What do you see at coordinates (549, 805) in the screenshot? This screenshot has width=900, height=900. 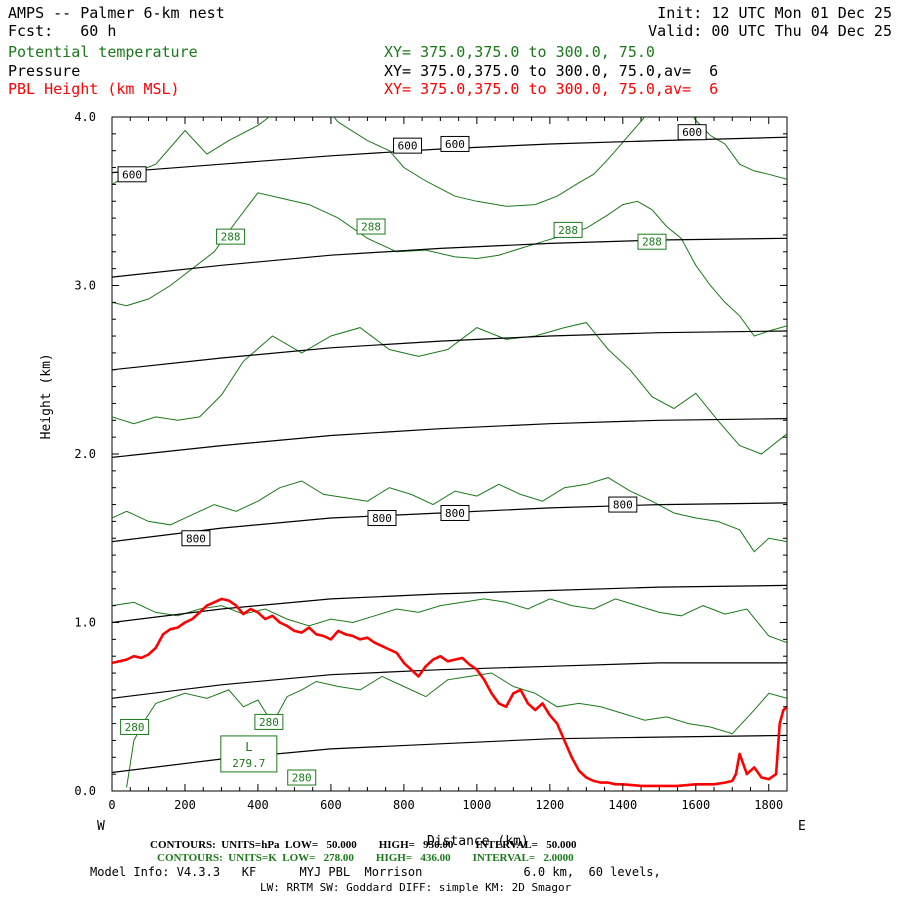 I see `x-tick-label: 1200` at bounding box center [549, 805].